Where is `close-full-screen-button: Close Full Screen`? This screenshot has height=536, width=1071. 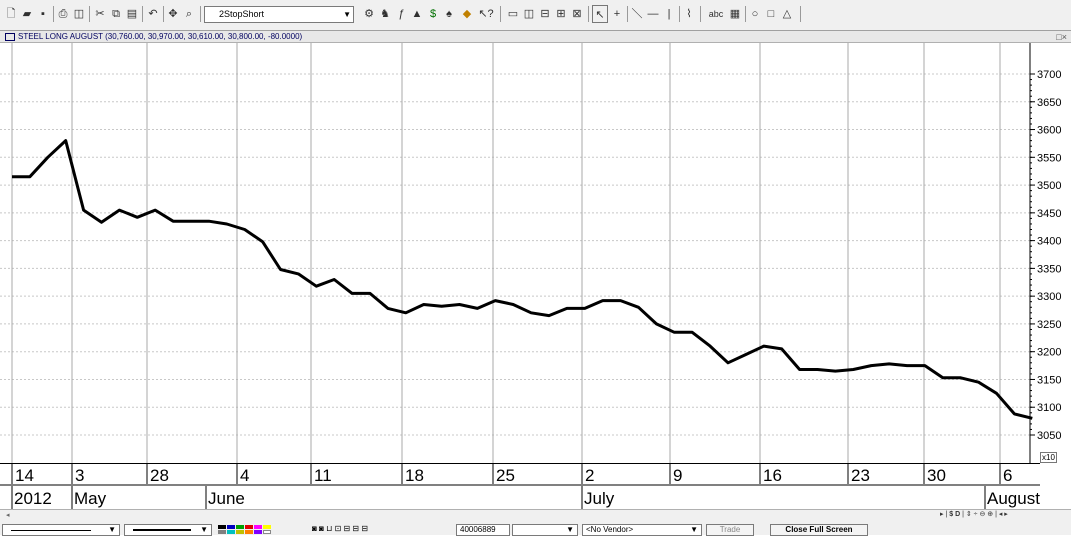 close-full-screen-button: Close Full Screen is located at coordinates (819, 530).